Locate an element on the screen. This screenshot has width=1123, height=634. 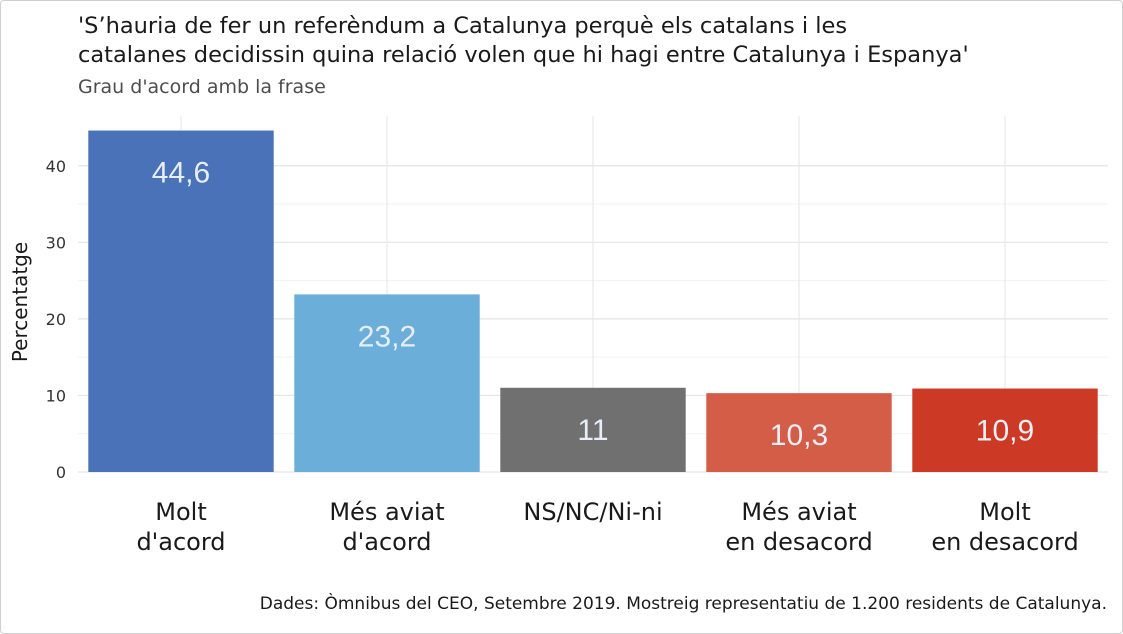
x-category-label: Molt en desacord is located at coordinates (1004, 527).